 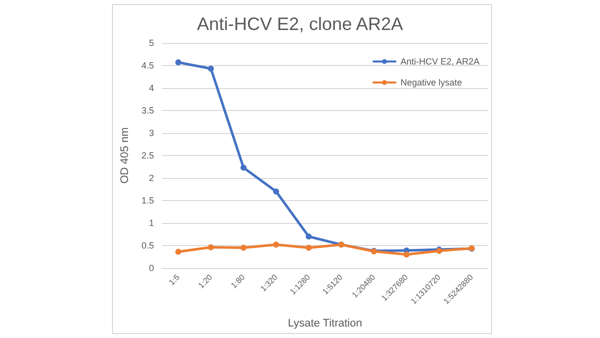 I want to click on y-tick-label: 4.5, so click(x=147, y=65).